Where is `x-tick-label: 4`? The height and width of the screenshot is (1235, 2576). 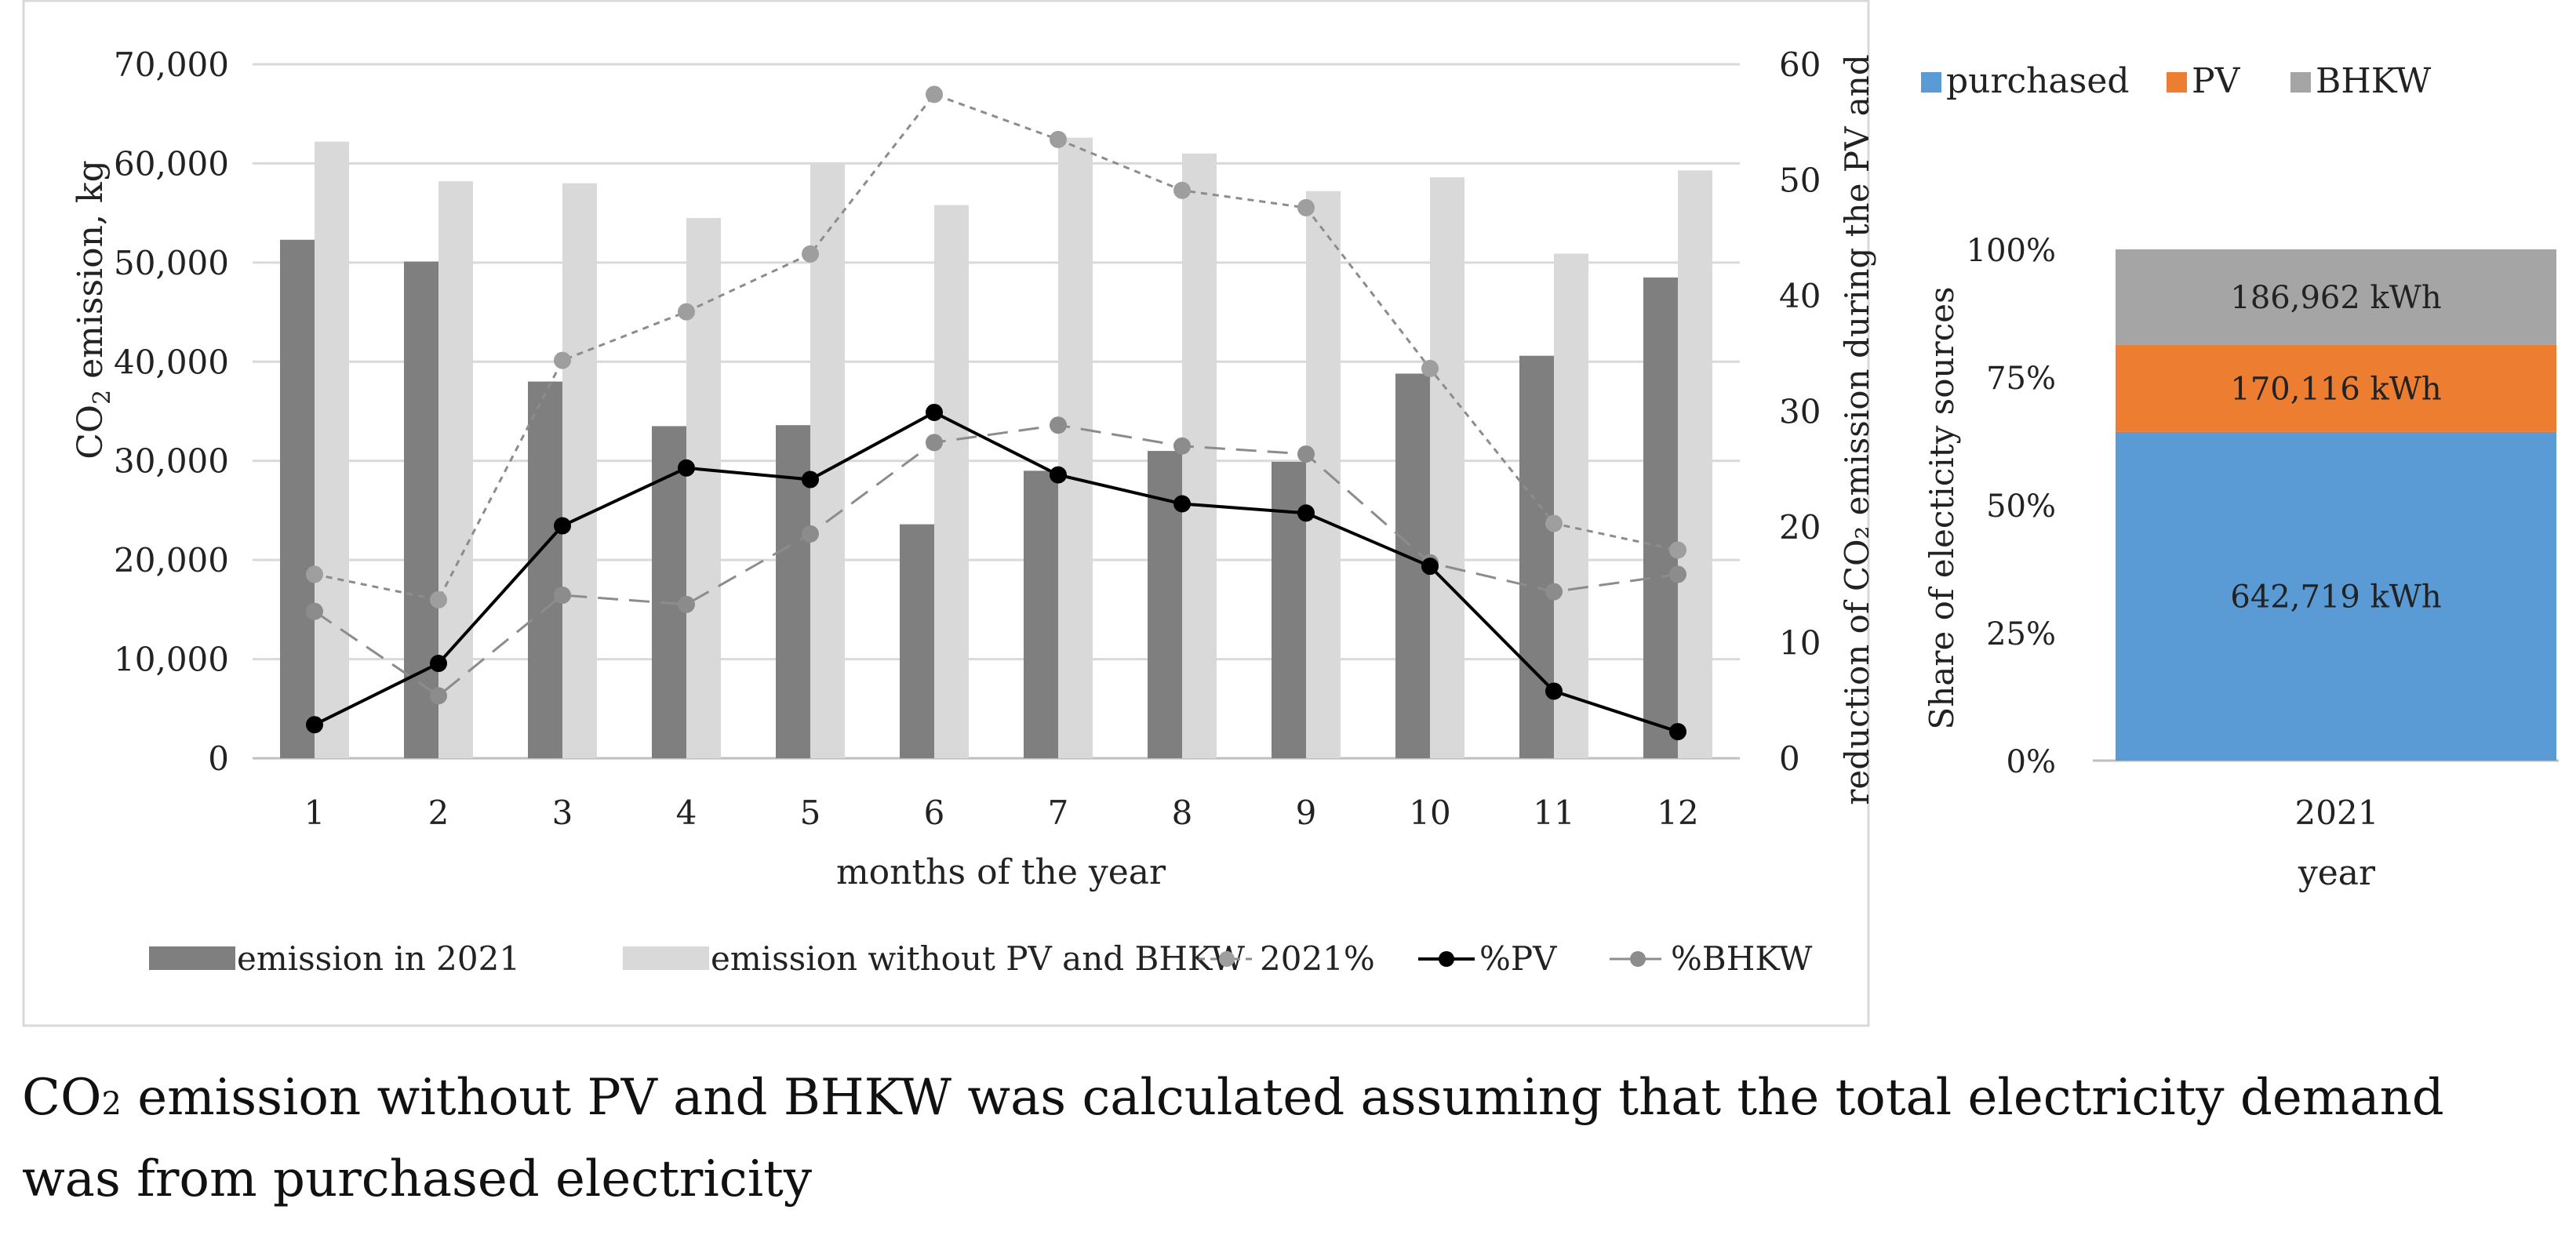 x-tick-label: 4 is located at coordinates (686, 813).